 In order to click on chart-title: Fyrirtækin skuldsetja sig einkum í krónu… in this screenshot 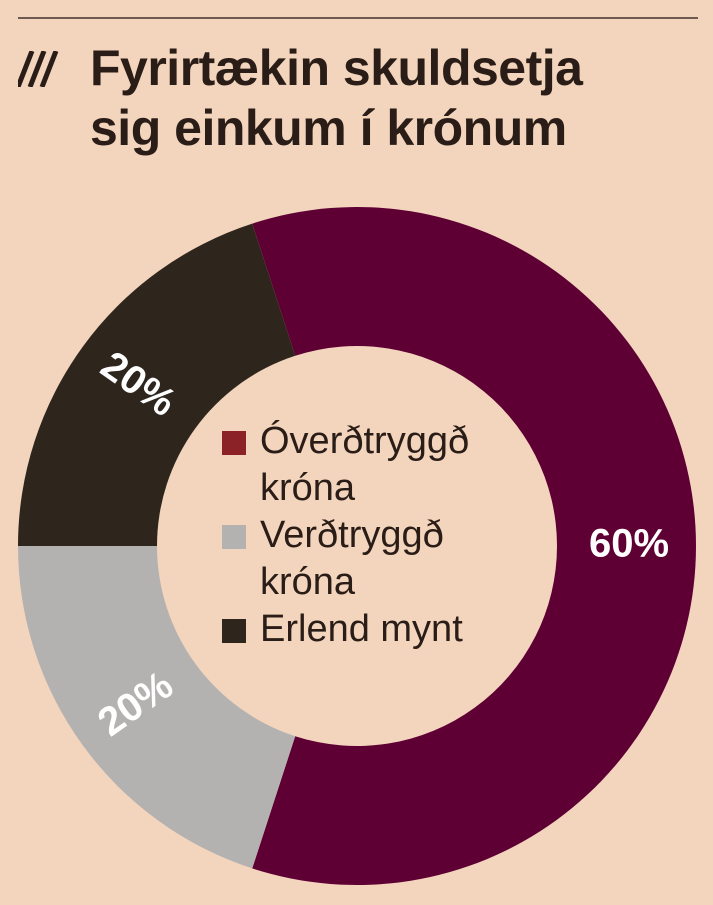, I will do `click(358, 98)`.